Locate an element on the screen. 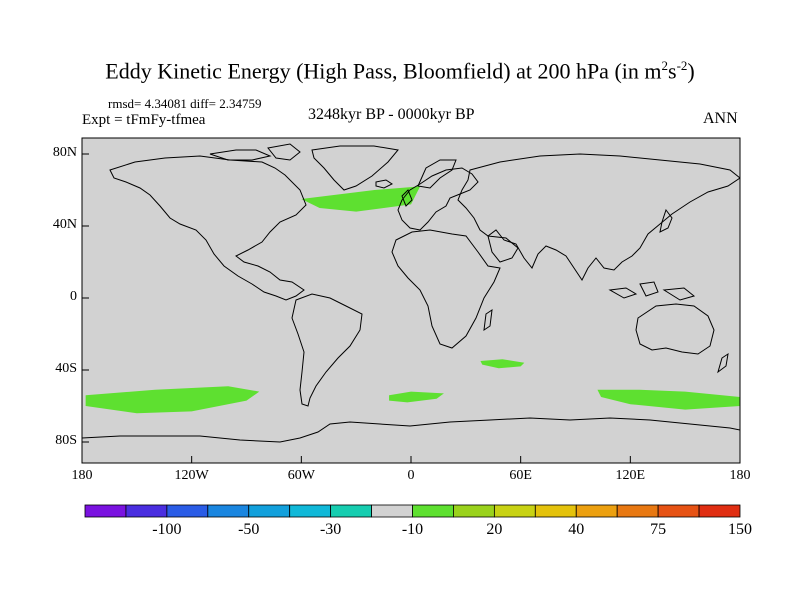 Image resolution: width=800 pixels, height=600 pixels. colorbar-label: -30 is located at coordinates (330, 529).